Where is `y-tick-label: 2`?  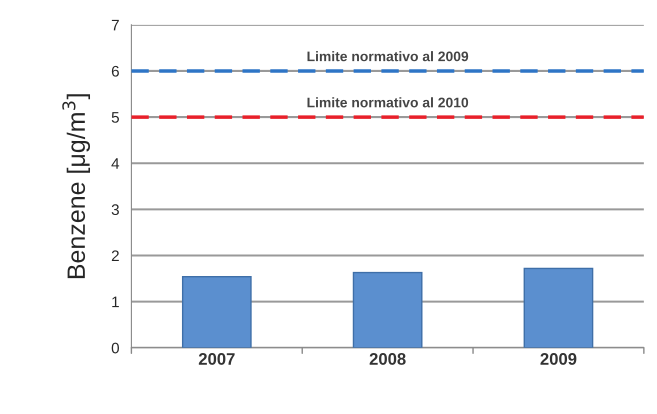
y-tick-label: 2 is located at coordinates (115, 256).